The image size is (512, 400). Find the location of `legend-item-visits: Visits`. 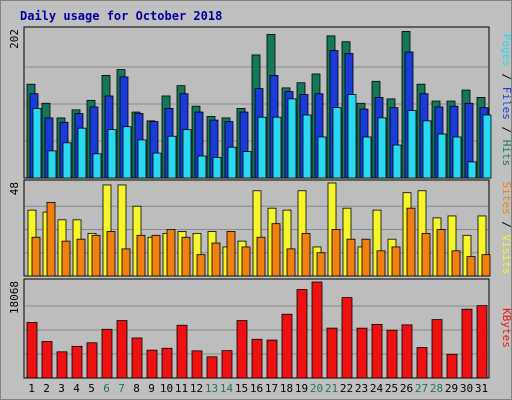

legend-item-visits: Visits is located at coordinates (506, 255).